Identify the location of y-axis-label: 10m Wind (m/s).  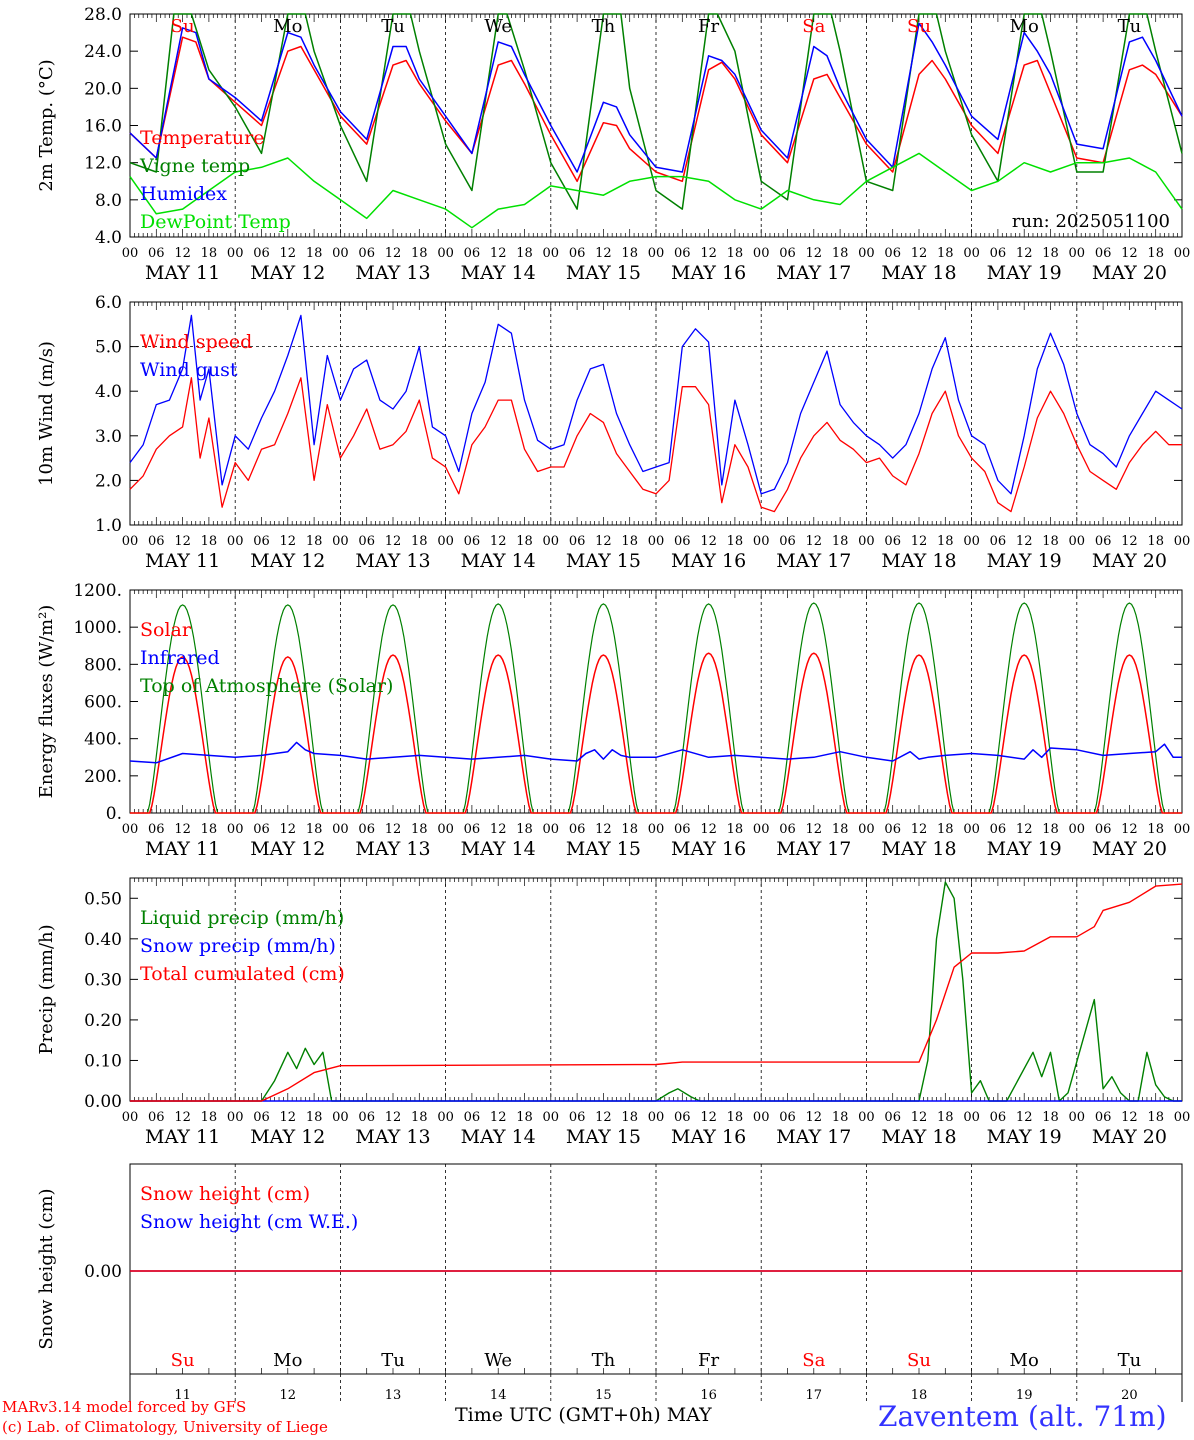
(46, 413).